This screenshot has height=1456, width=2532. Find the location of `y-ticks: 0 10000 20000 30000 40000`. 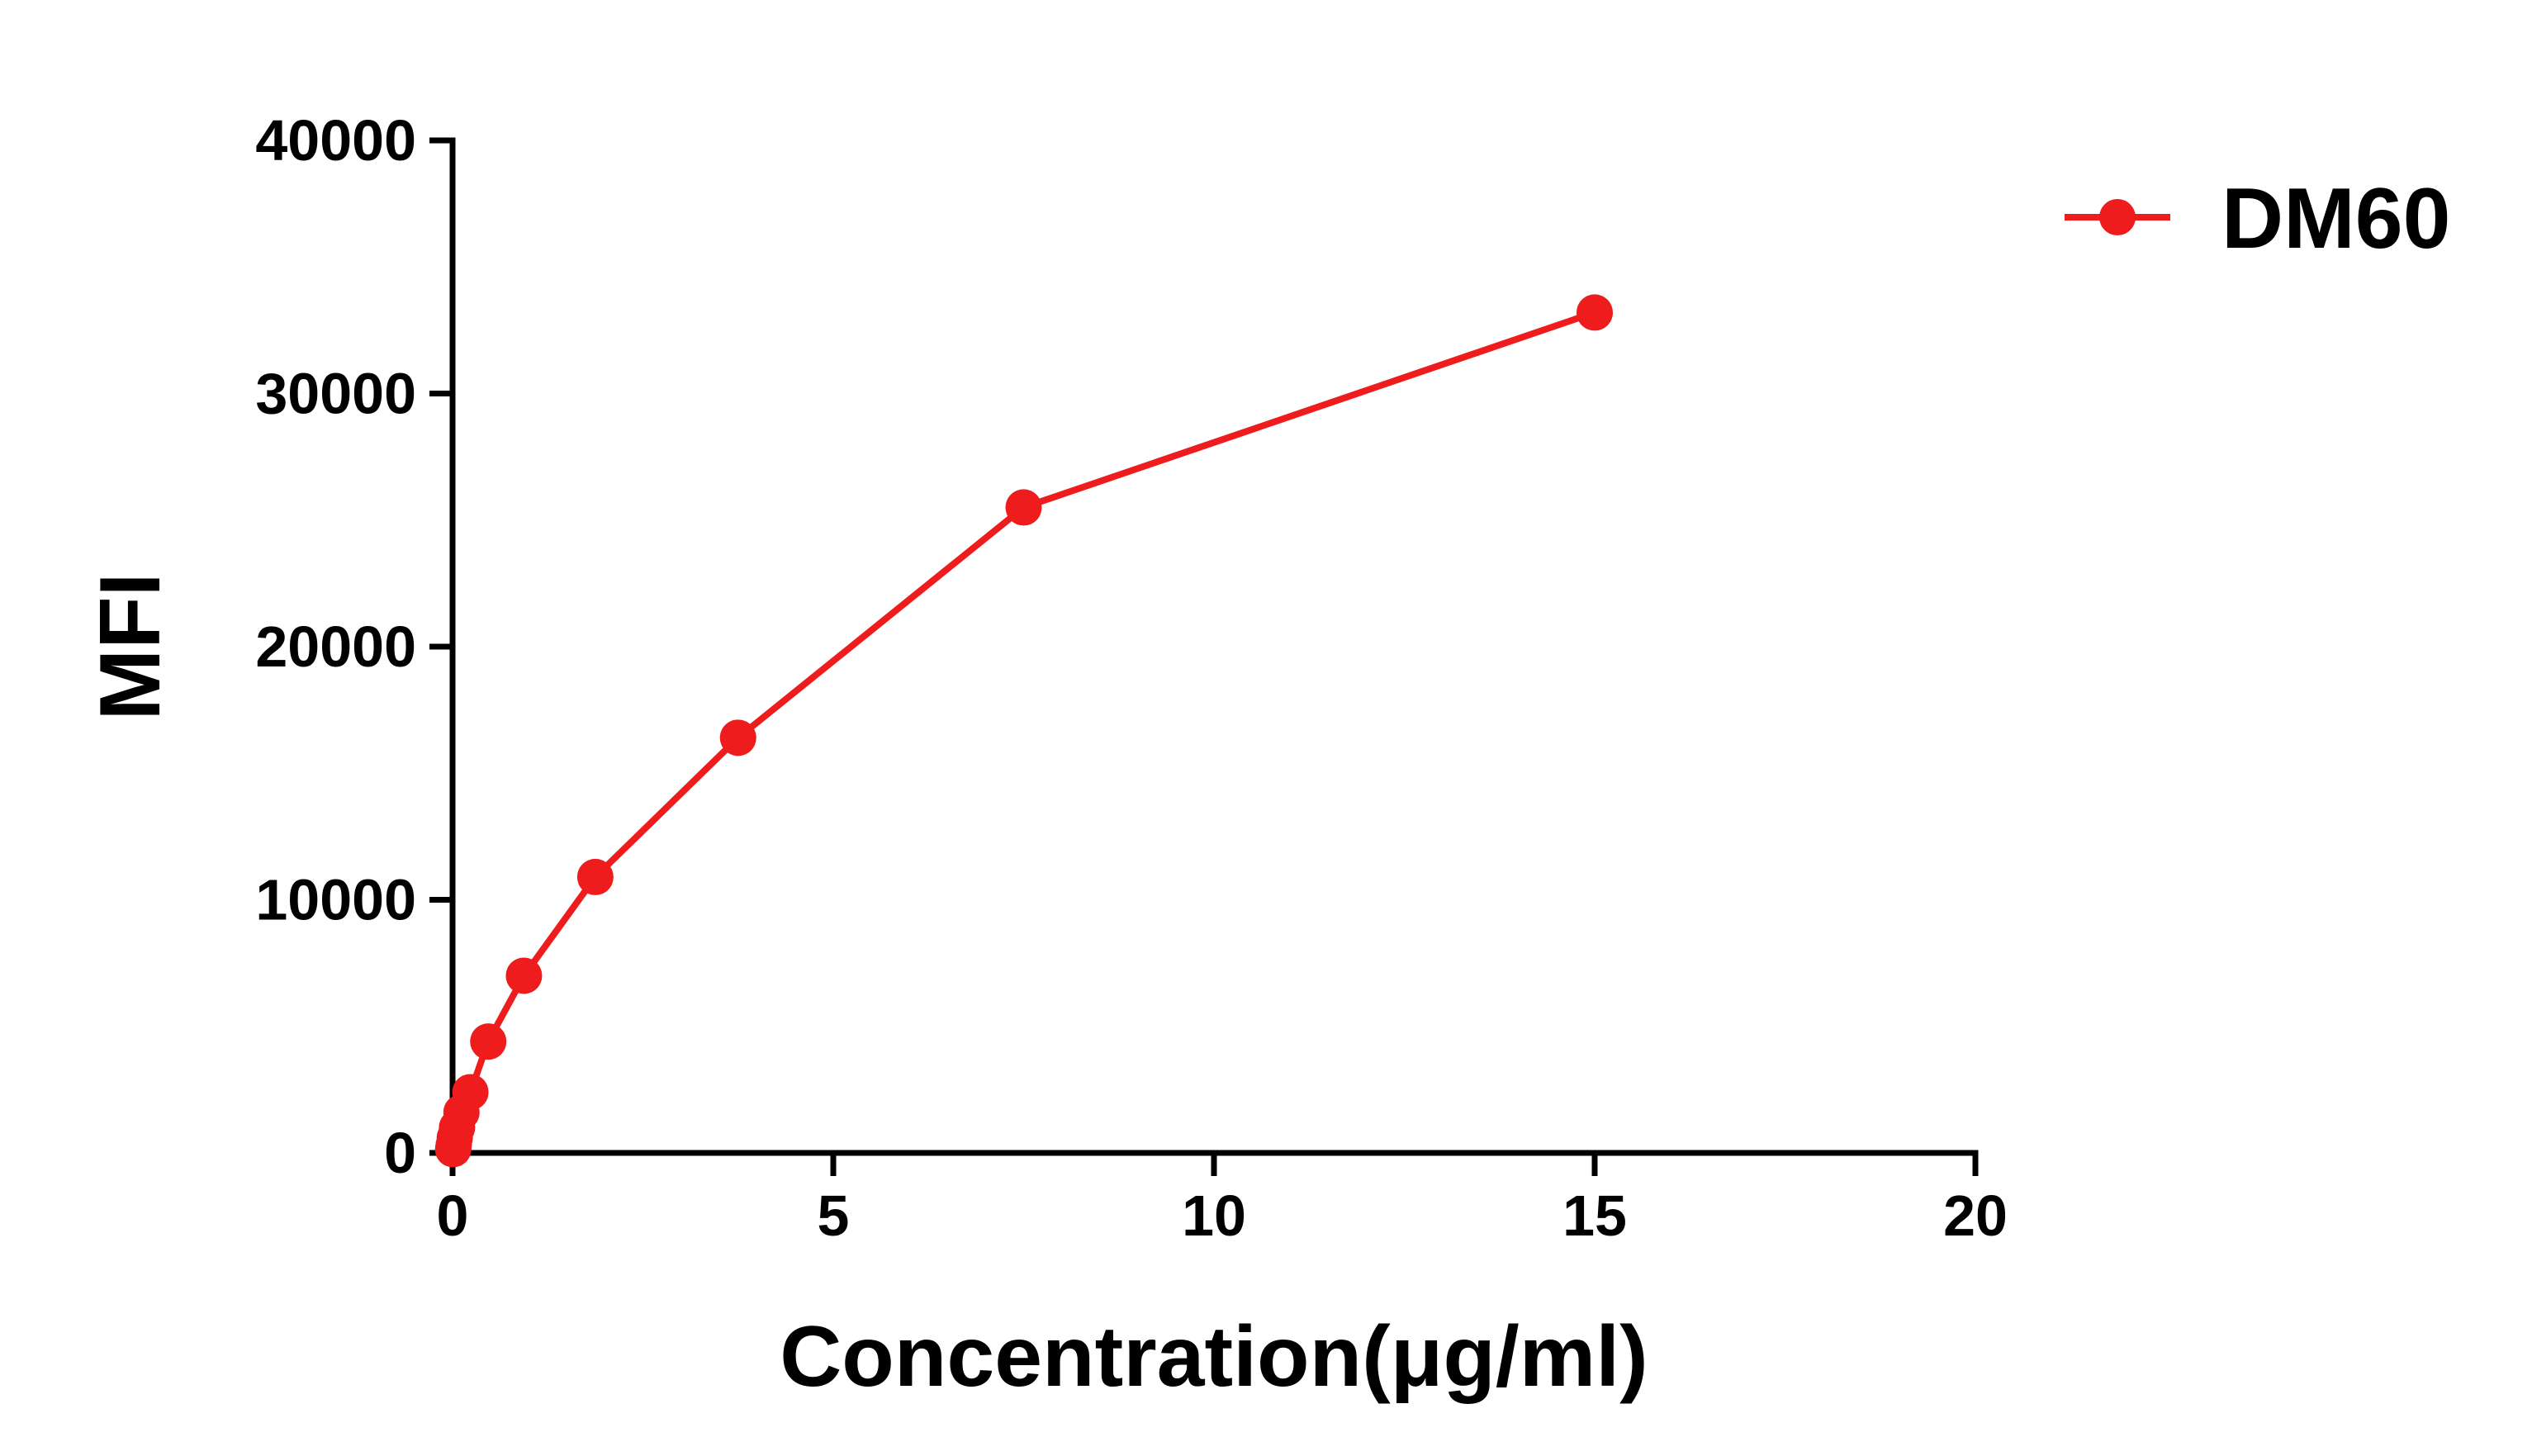

y-ticks: 0 10000 20000 30000 40000 is located at coordinates (354, 646).